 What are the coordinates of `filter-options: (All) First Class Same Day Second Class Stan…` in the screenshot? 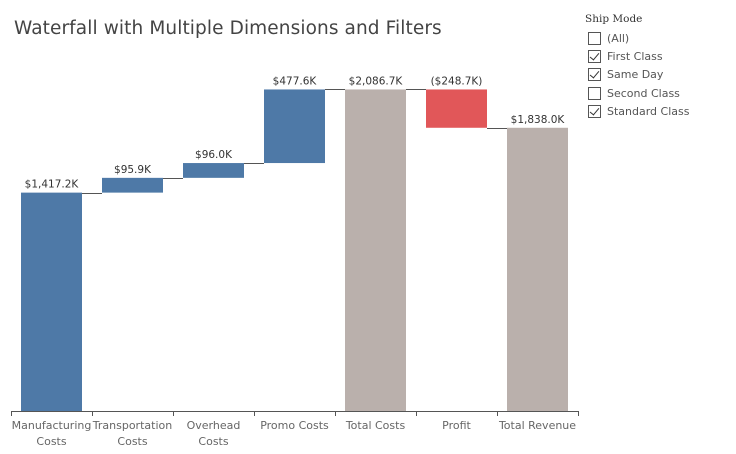 It's located at (659, 74).